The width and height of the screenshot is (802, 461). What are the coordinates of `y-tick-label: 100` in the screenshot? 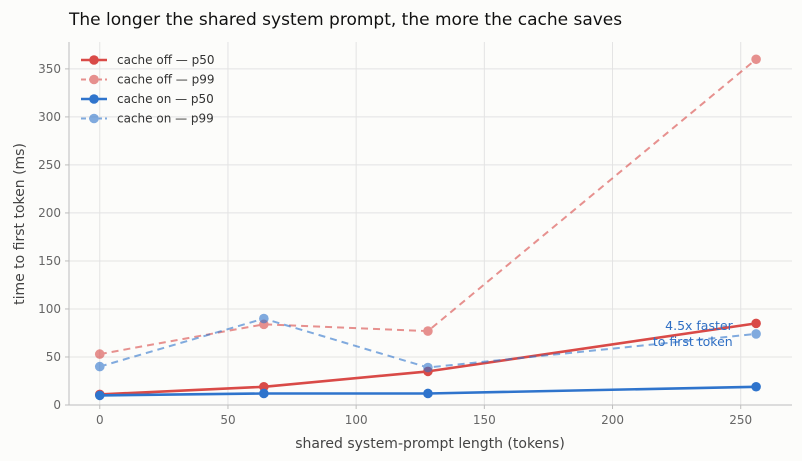 It's located at (49, 309).